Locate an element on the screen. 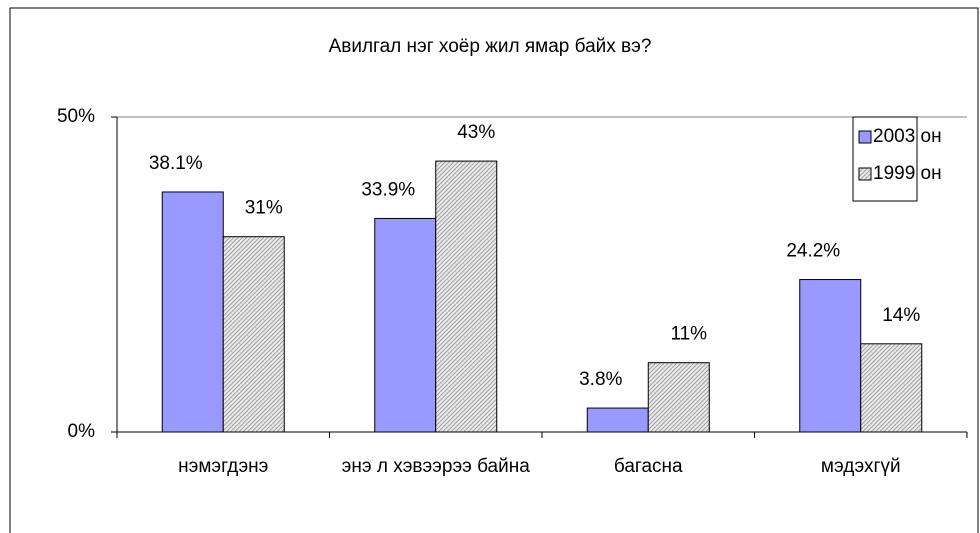 Image resolution: width=980 pixels, height=533 pixels. x-tick-label: нэмэгдэнэ is located at coordinates (223, 466).